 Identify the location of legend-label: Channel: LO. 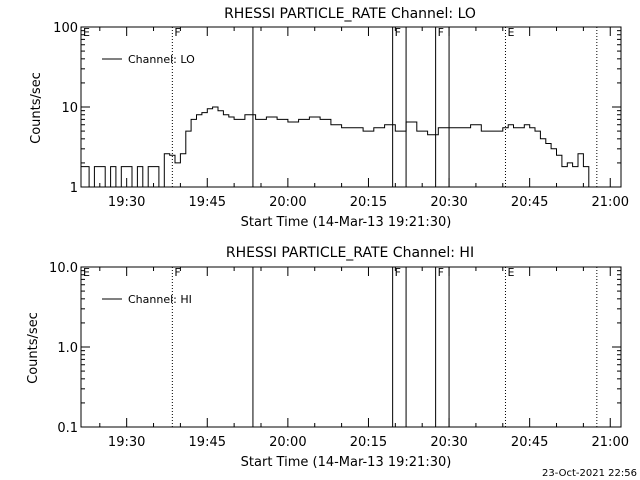
(161, 59).